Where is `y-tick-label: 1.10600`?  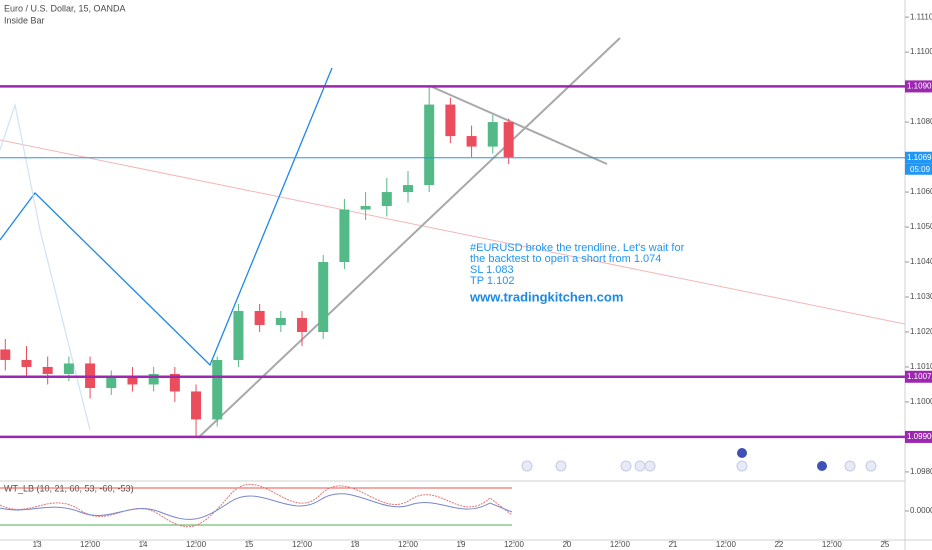
y-tick-label: 1.10600 is located at coordinates (921, 191).